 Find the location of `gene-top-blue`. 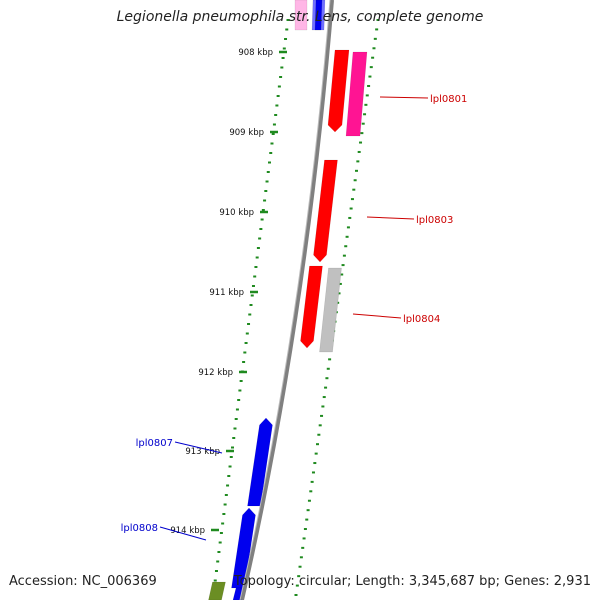

gene-top-blue is located at coordinates (318, 15).